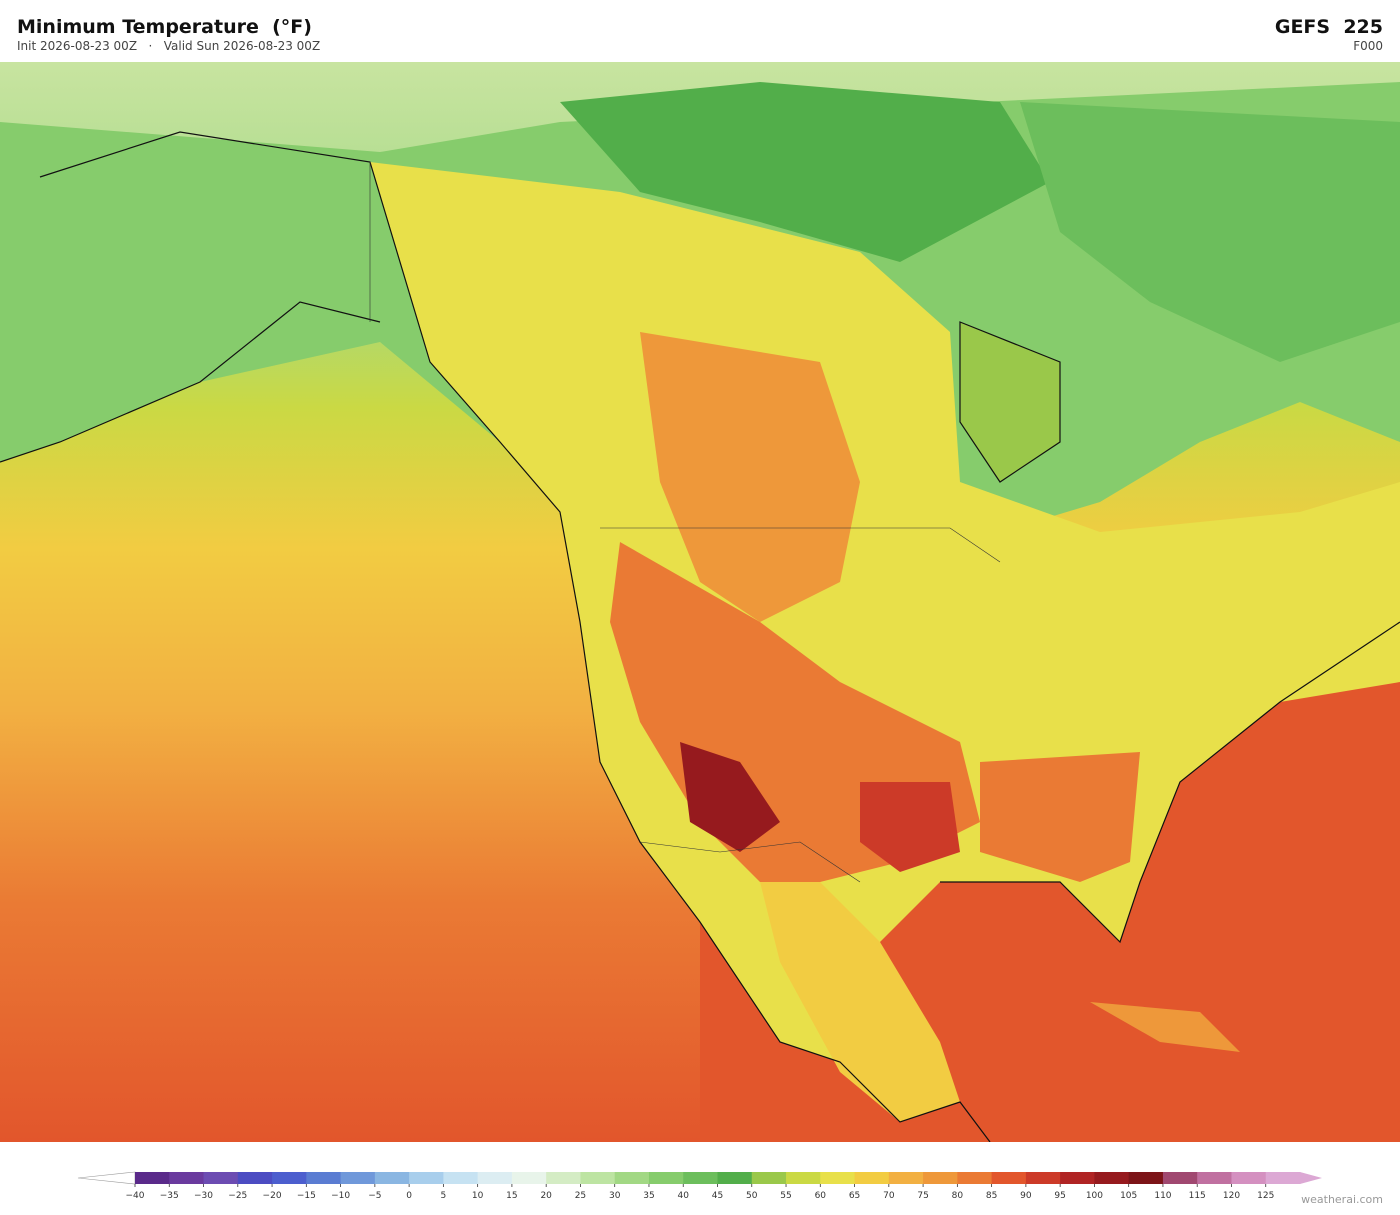 The image size is (1400, 1215). I want to click on colorbar-tick-label: 15, so click(511, 1196).